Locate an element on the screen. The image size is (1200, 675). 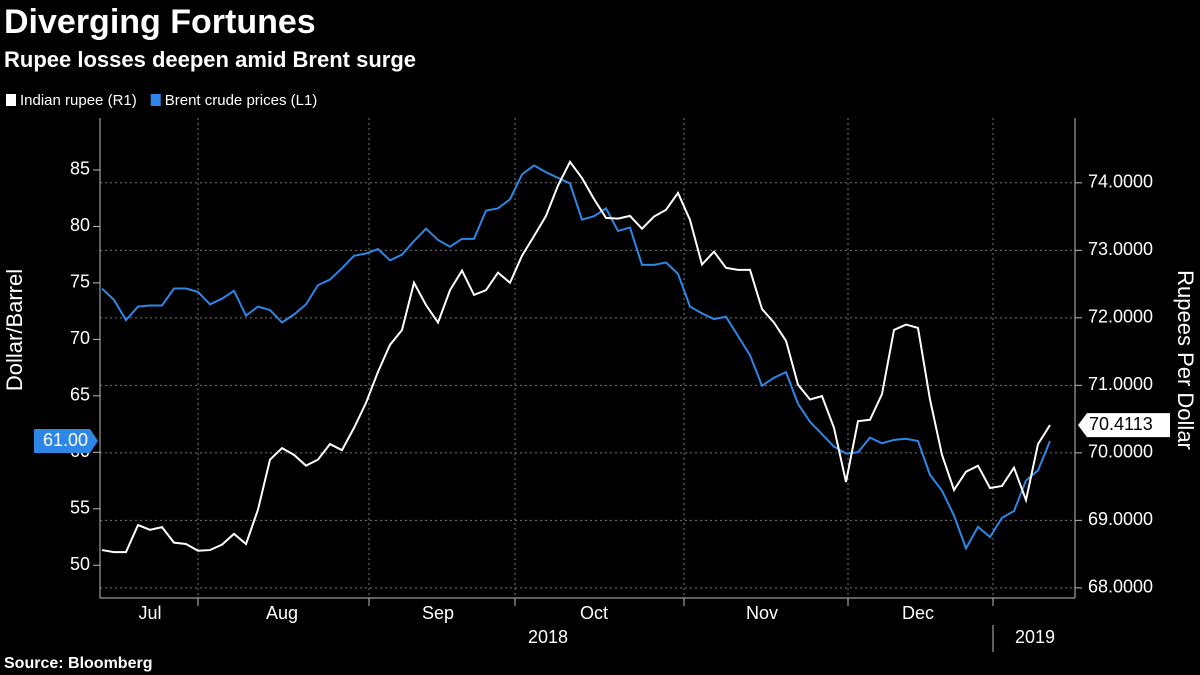
chart-subtitle: Rupee losses deepen amid Brent surge is located at coordinates (210, 59).